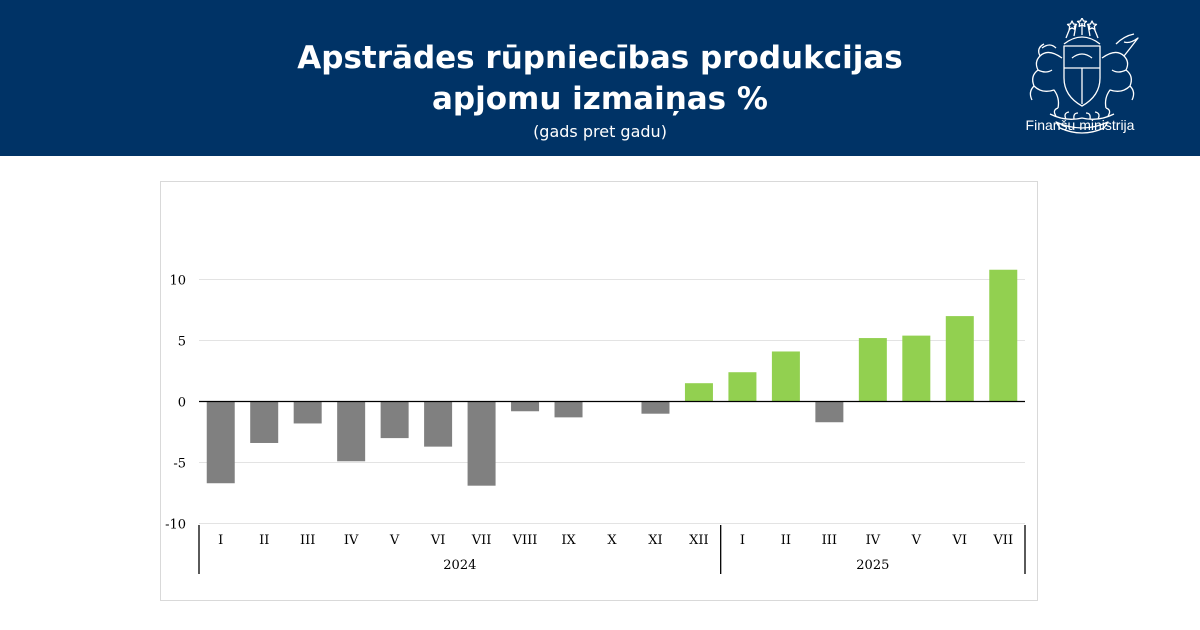 This screenshot has width=1200, height=630. Describe the element at coordinates (177, 281) in the screenshot. I see `y-tick-label: 10` at that location.